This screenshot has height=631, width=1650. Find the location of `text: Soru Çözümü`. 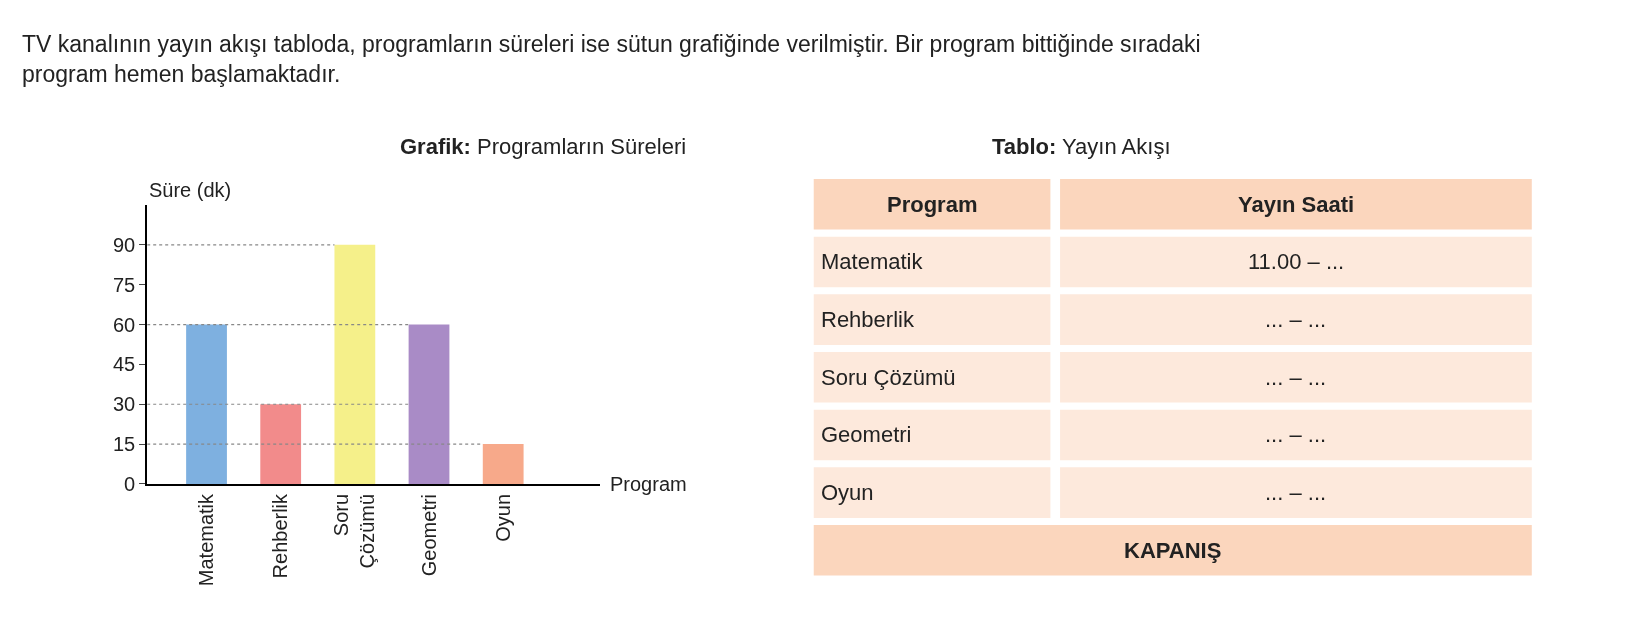

text: Soru Çözümü is located at coordinates (888, 377).